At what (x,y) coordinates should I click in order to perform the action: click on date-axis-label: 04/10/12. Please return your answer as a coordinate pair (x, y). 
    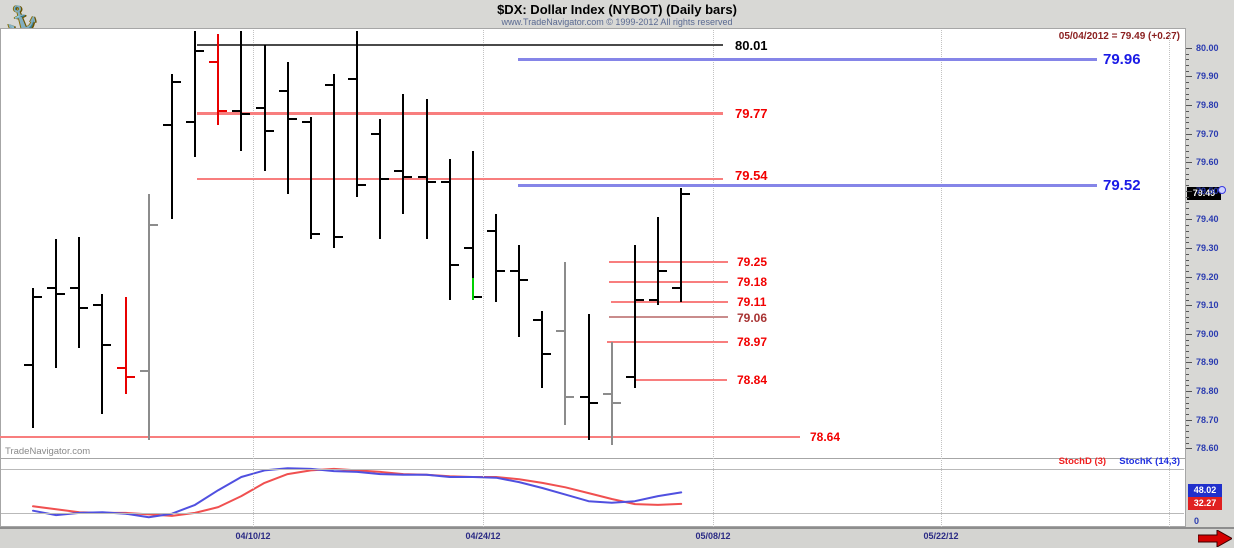
    Looking at the image, I should click on (253, 536).